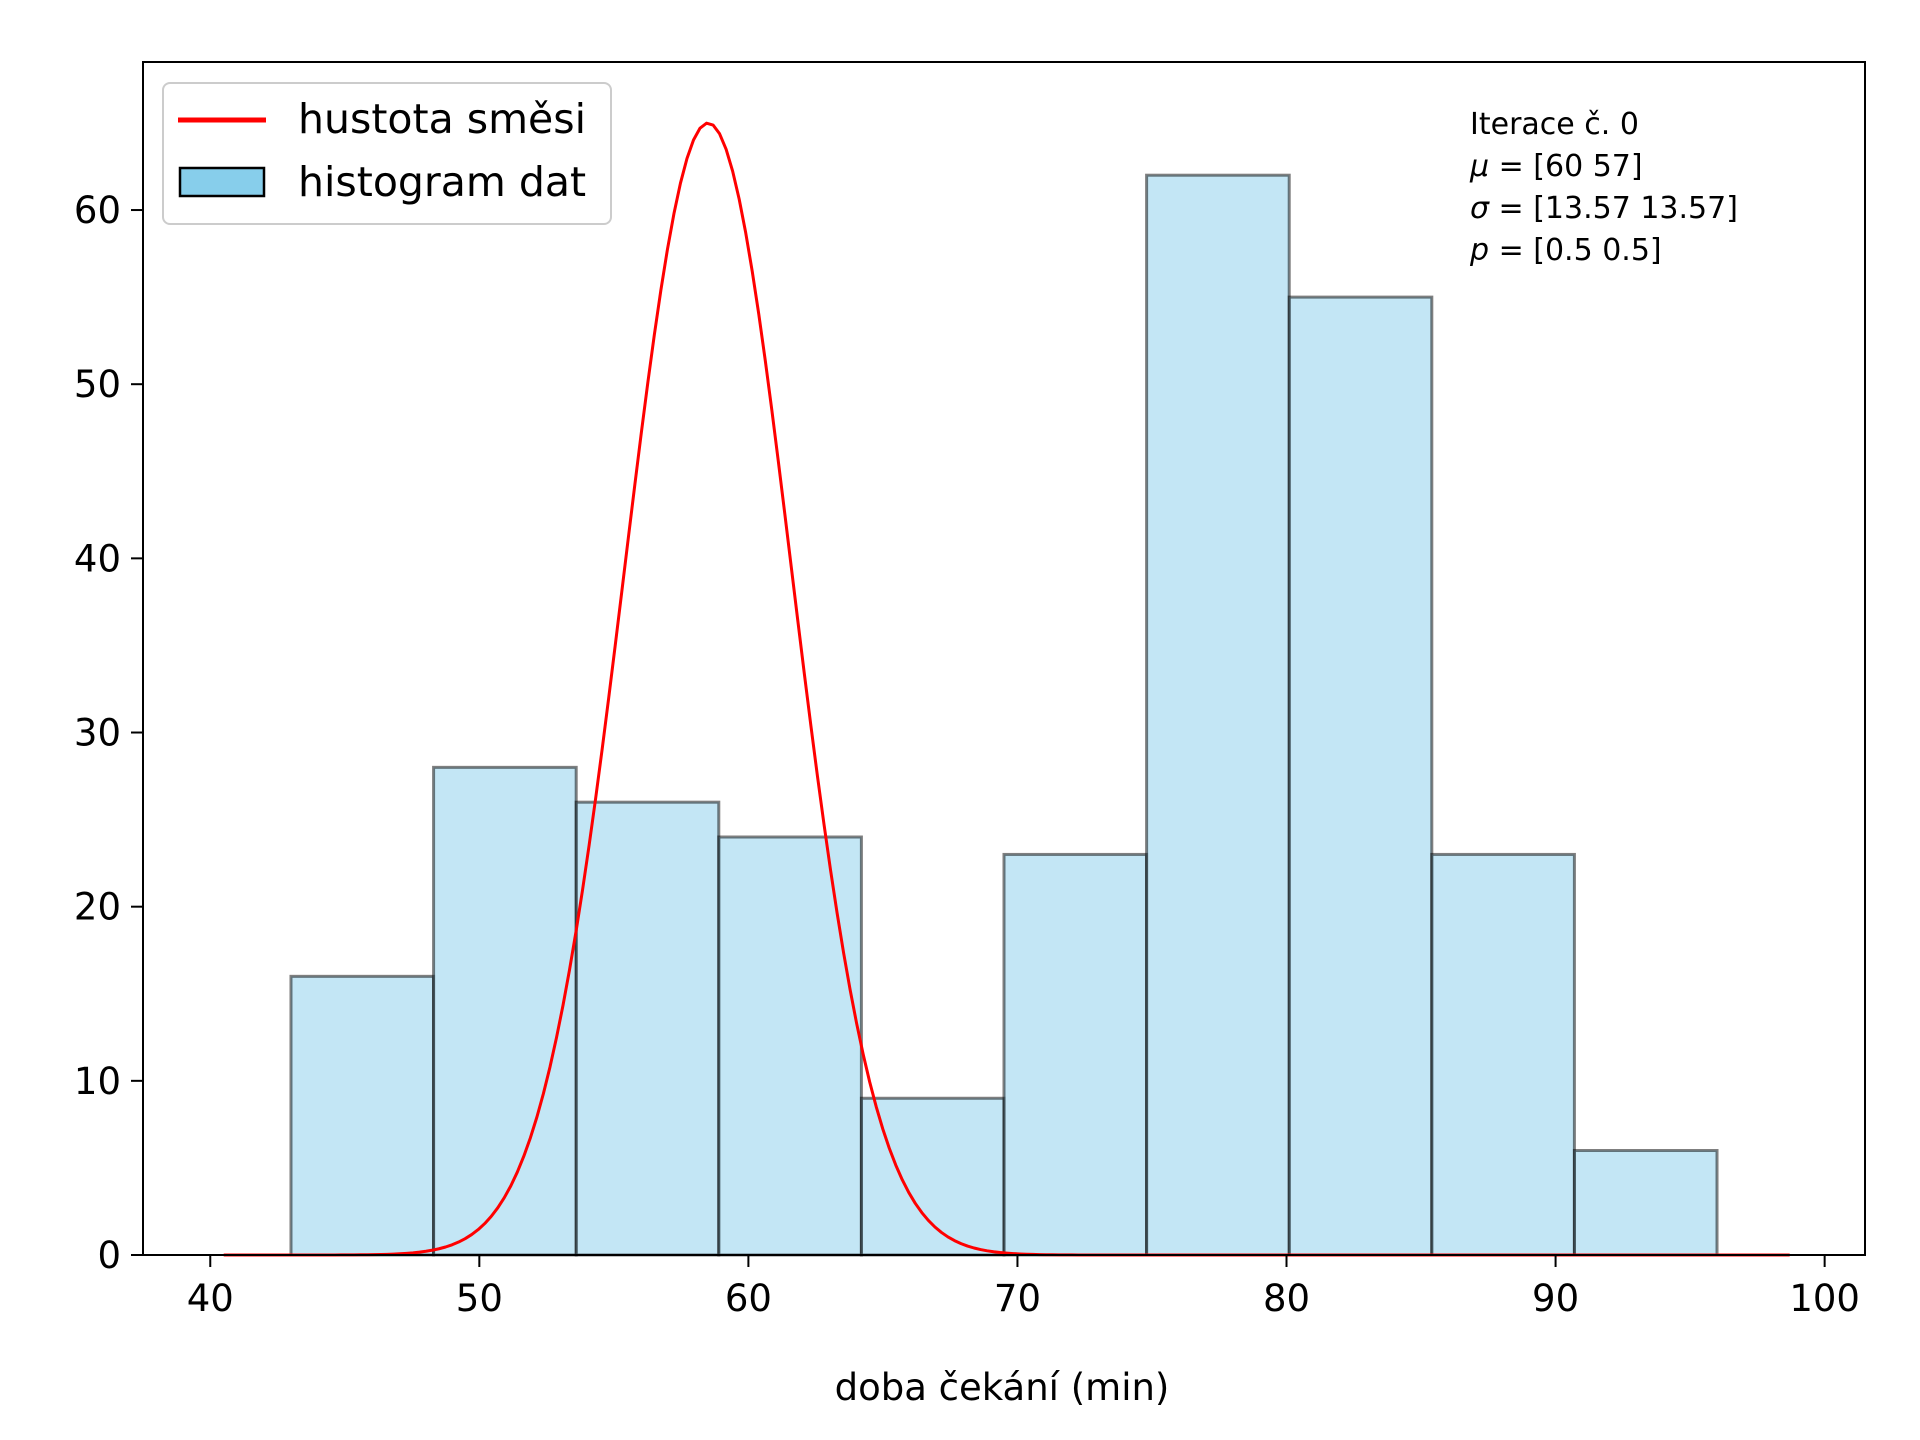 The width and height of the screenshot is (1920, 1440). What do you see at coordinates (1017, 1298) in the screenshot?
I see `x-tick-label: 70` at bounding box center [1017, 1298].